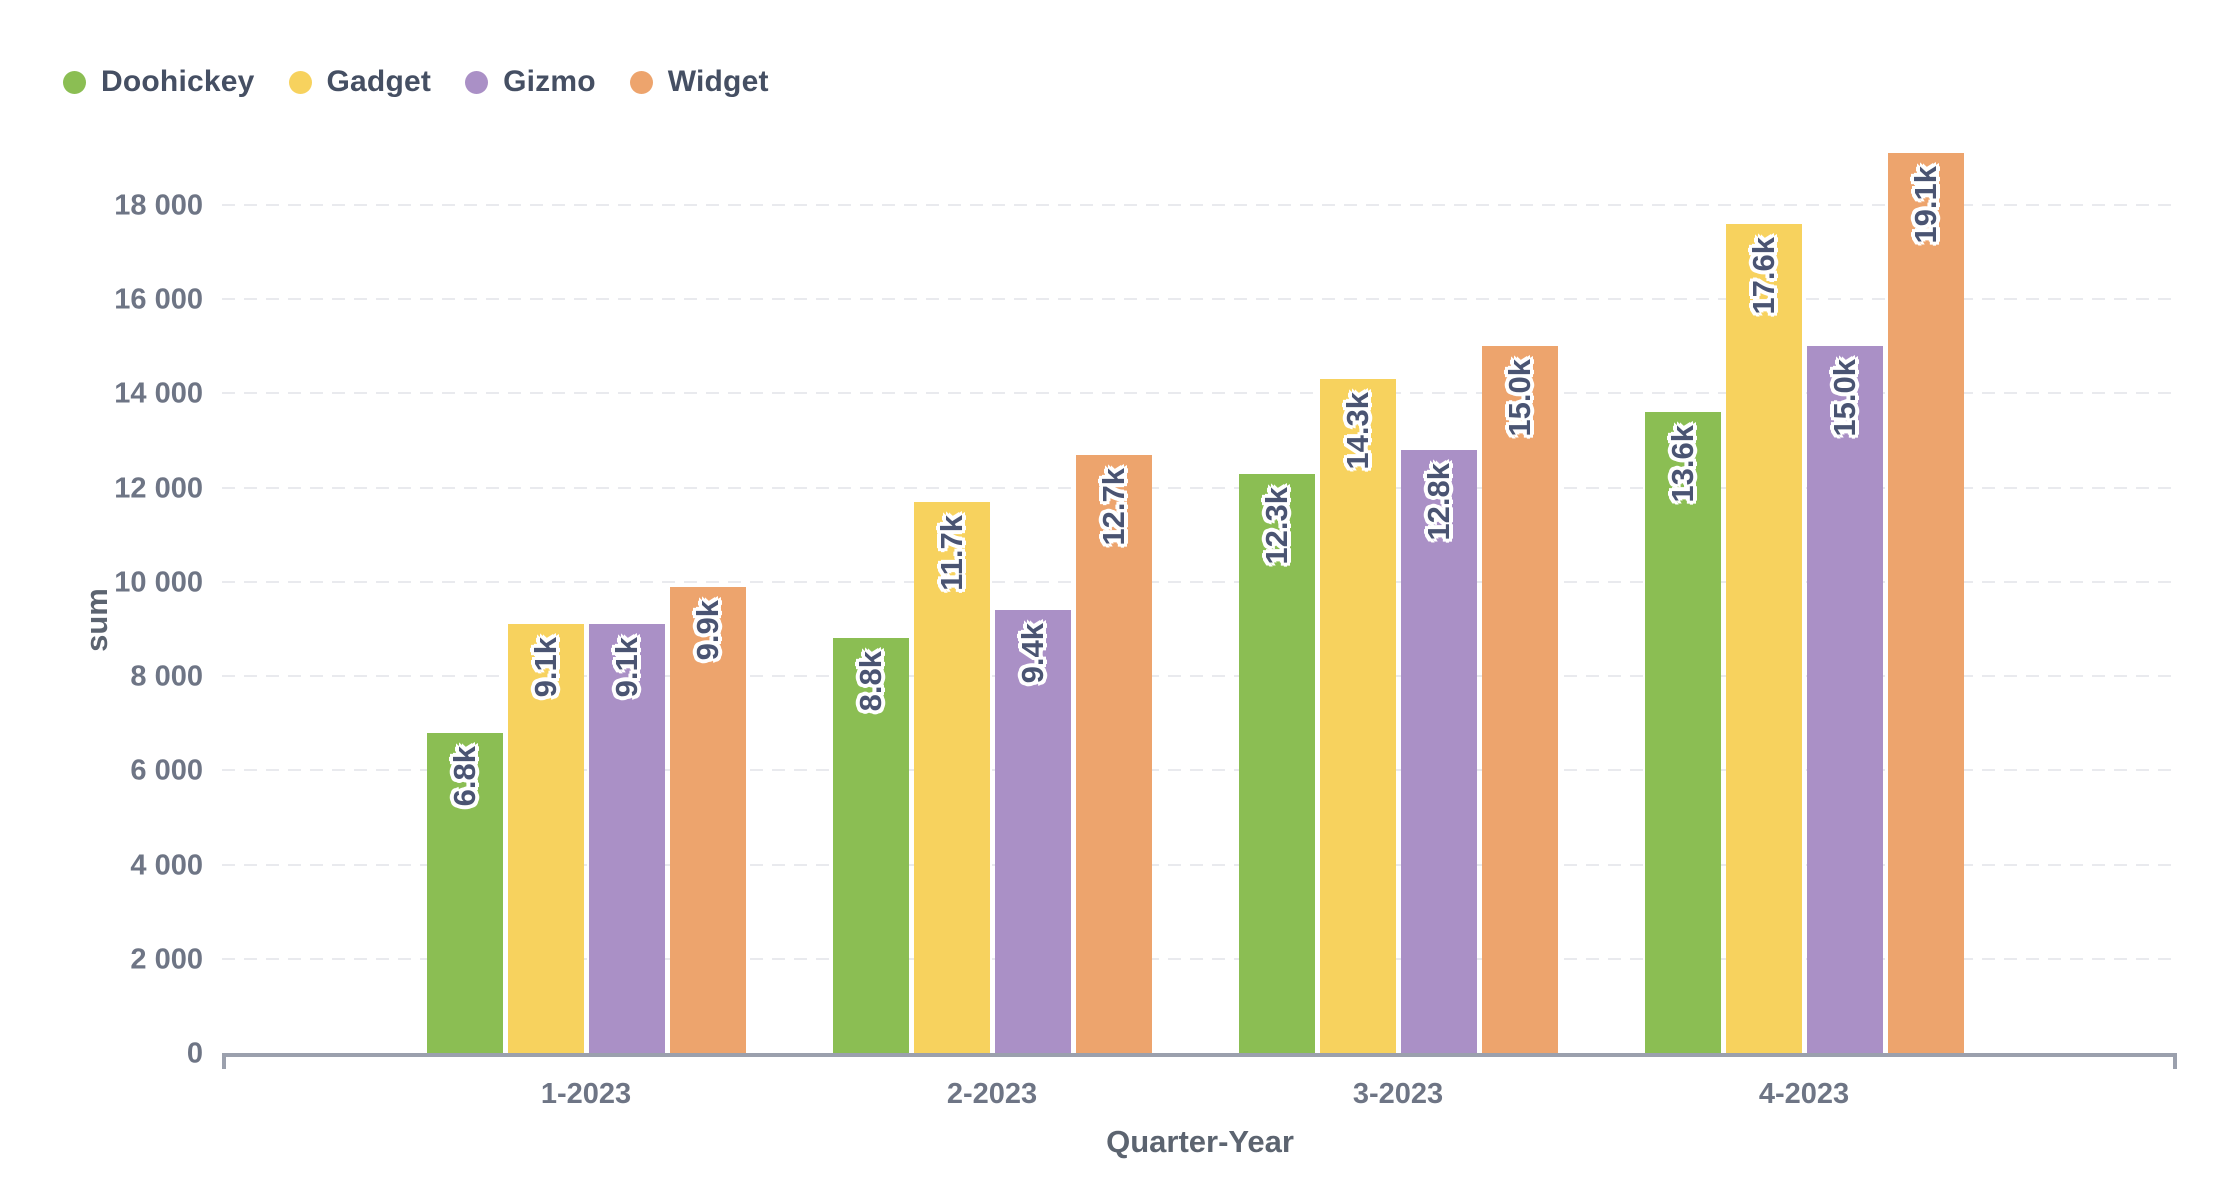 The image size is (2234, 1196). I want to click on bar-gadget-4-2023: 17.6k, so click(1763, 638).